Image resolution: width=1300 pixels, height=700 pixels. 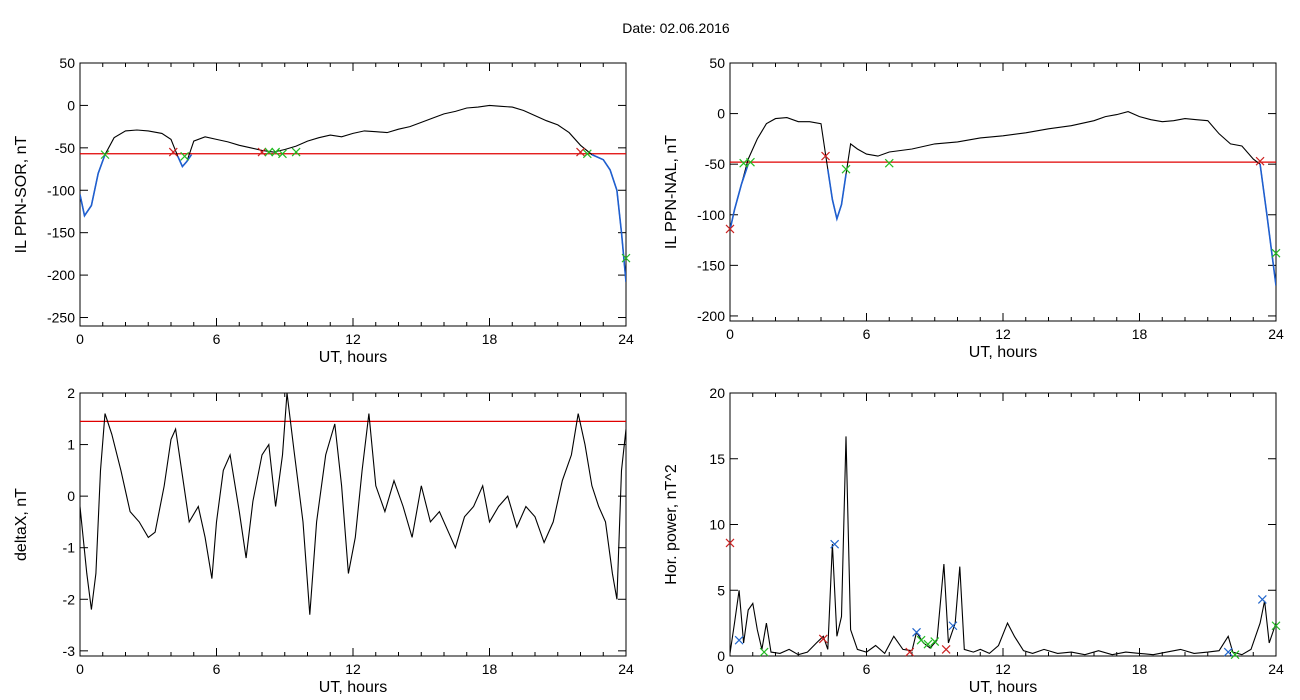 I want to click on y-axis-title: Hor. power, nT^2, so click(x=671, y=524).